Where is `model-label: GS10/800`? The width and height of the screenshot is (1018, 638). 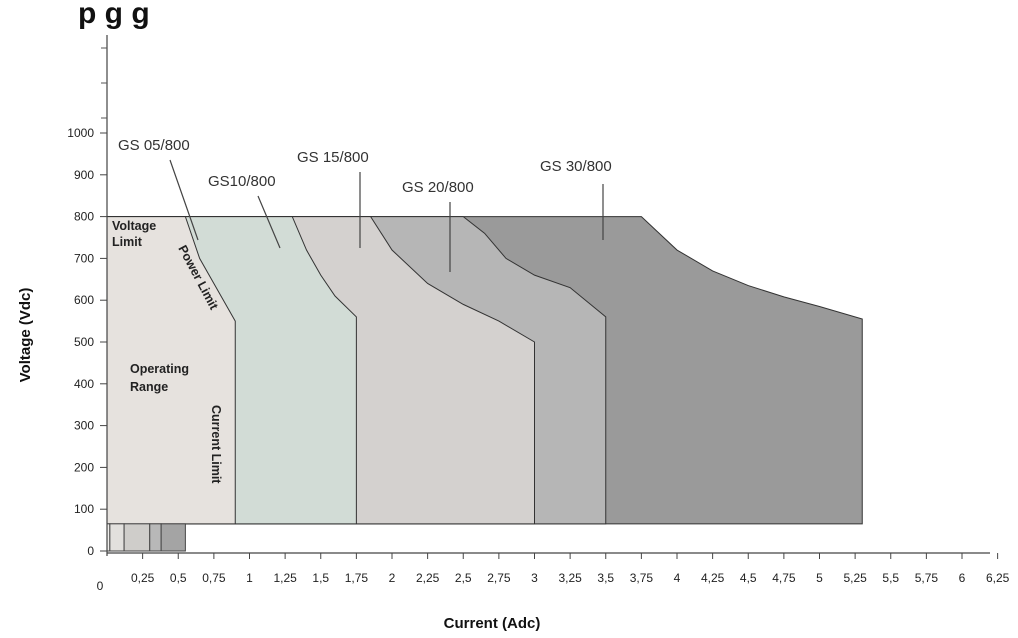 model-label: GS10/800 is located at coordinates (242, 181).